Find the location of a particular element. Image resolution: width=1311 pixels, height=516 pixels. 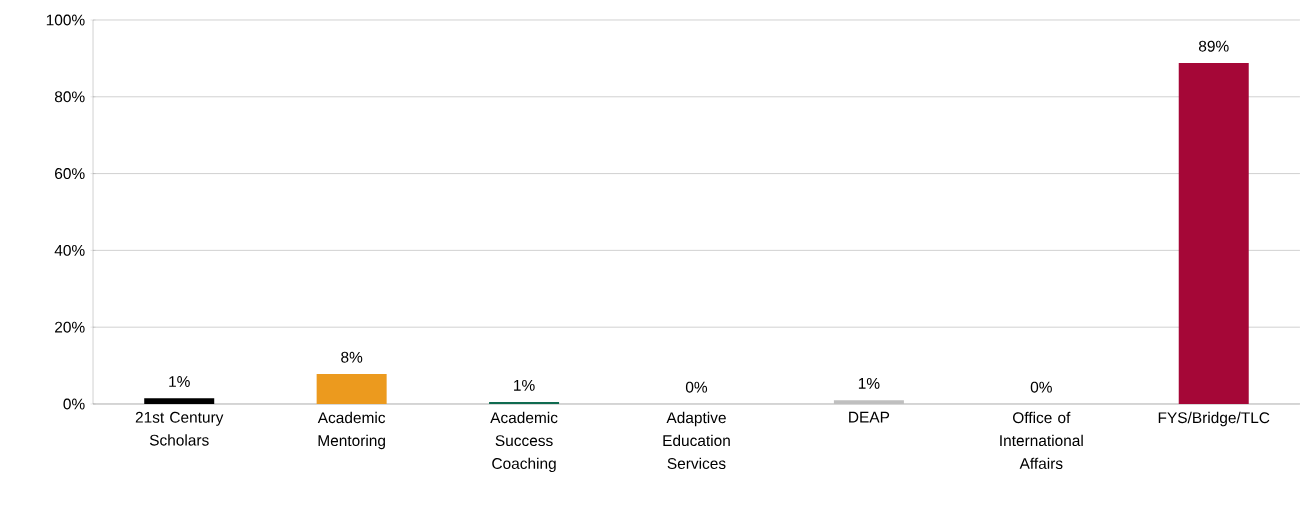

x-tick-label: Academic Mentoring is located at coordinates (351, 430).